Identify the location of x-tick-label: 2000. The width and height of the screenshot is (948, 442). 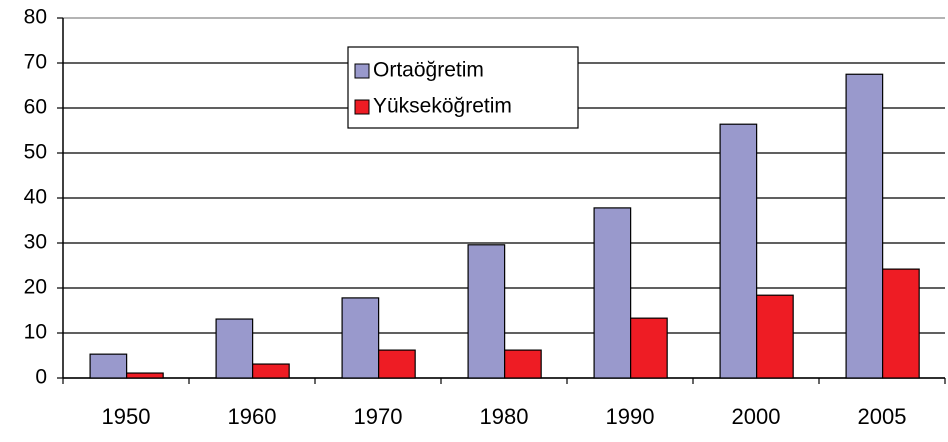
(756, 416).